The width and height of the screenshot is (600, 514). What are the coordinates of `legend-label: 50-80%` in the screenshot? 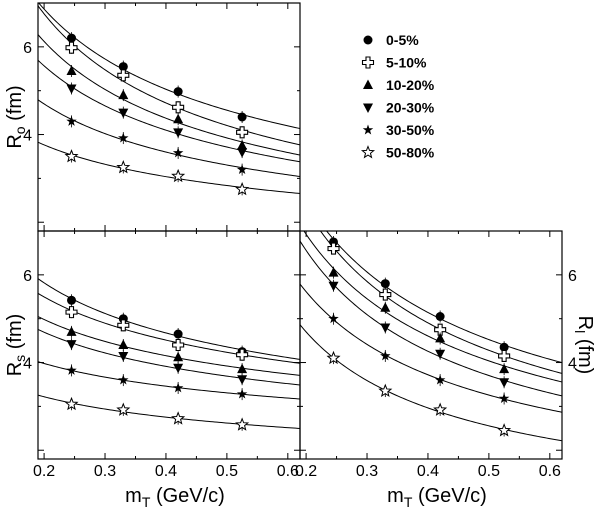 It's located at (410, 153).